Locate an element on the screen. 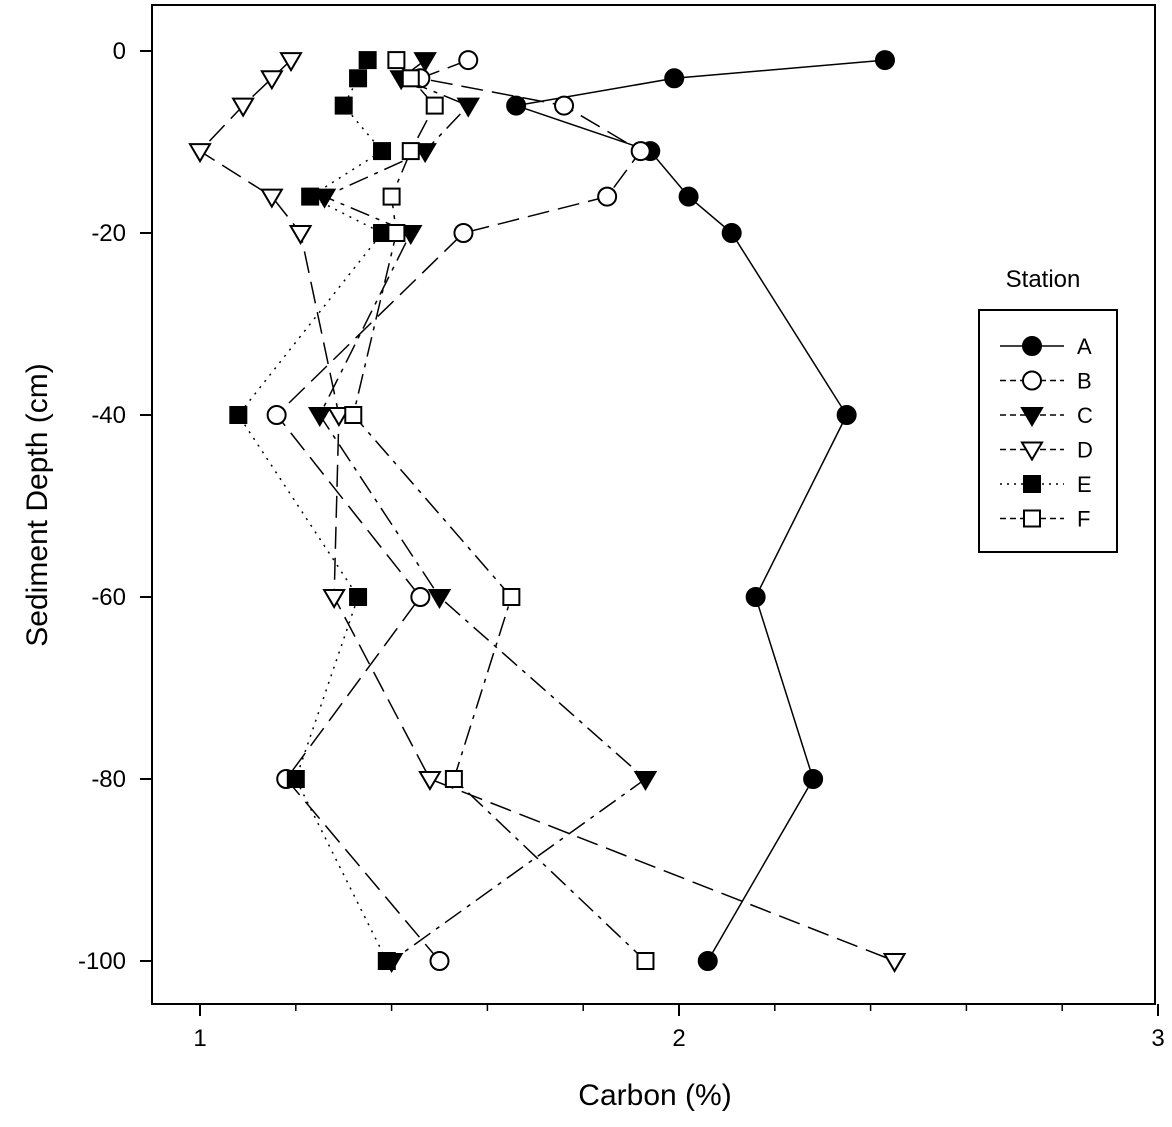 The image size is (1172, 1127). x-axis: 1 2 3 is located at coordinates (679, 1028).